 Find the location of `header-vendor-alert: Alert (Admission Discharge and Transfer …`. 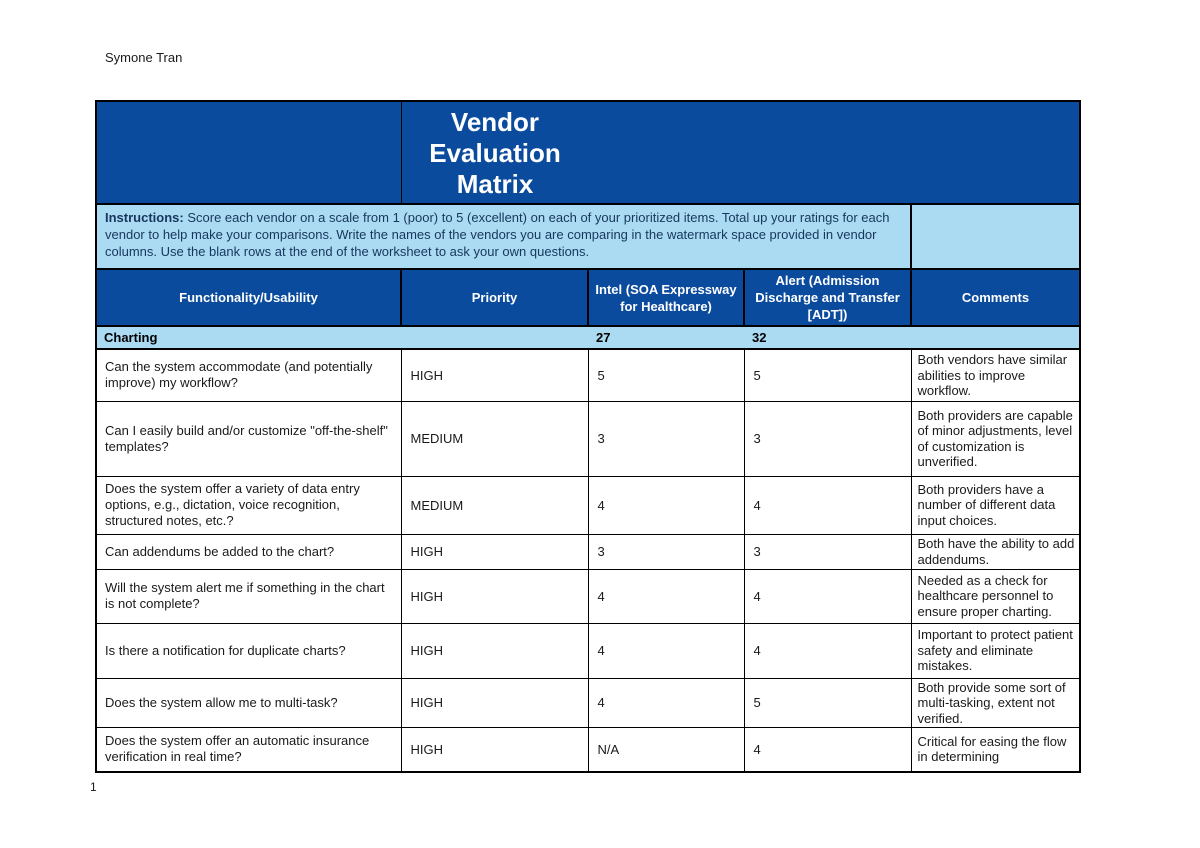

header-vendor-alert: Alert (Admission Discharge and Transfer … is located at coordinates (827, 297).